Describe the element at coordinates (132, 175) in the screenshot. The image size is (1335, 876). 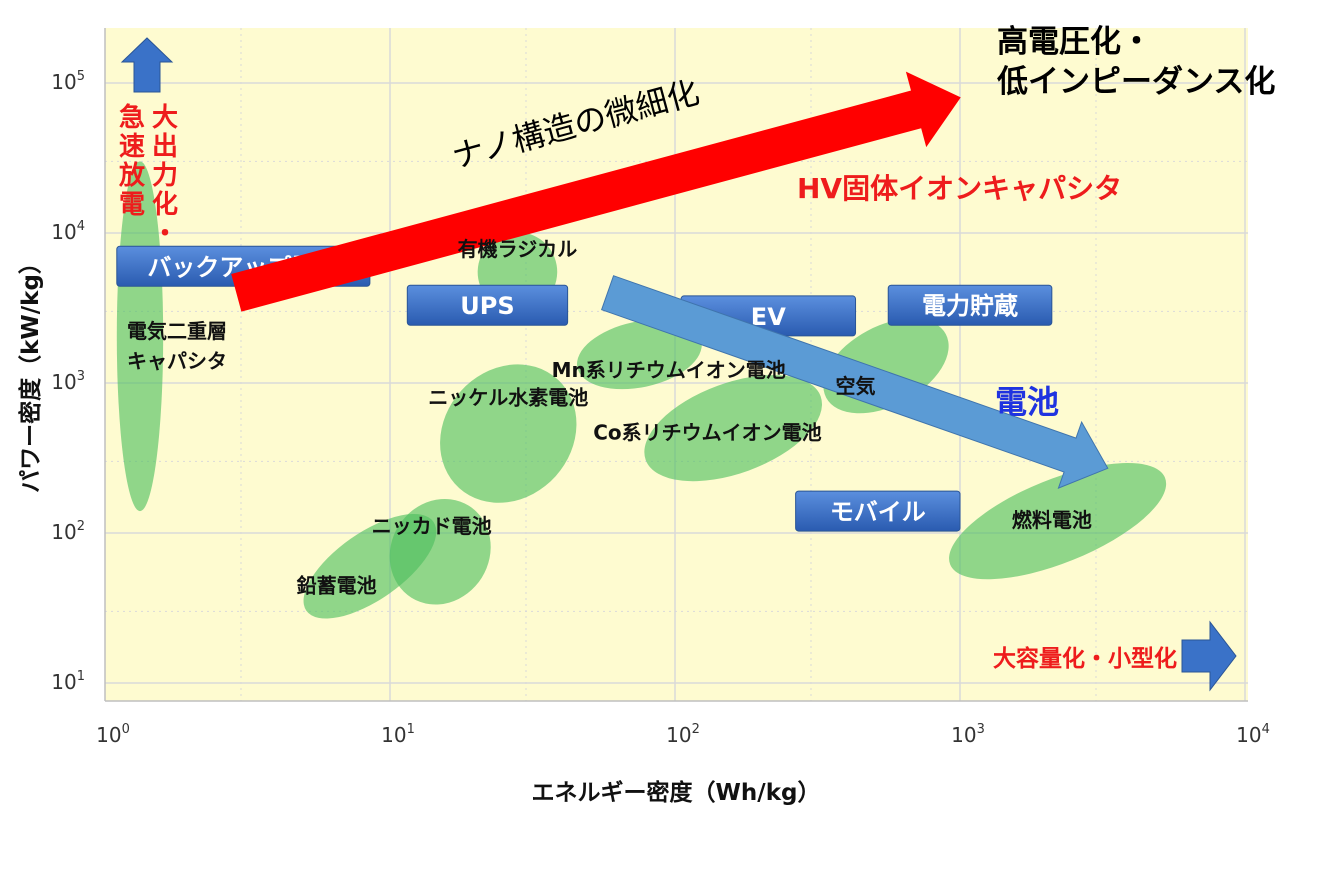
I see `vertical-annotation-char: 放` at that location.